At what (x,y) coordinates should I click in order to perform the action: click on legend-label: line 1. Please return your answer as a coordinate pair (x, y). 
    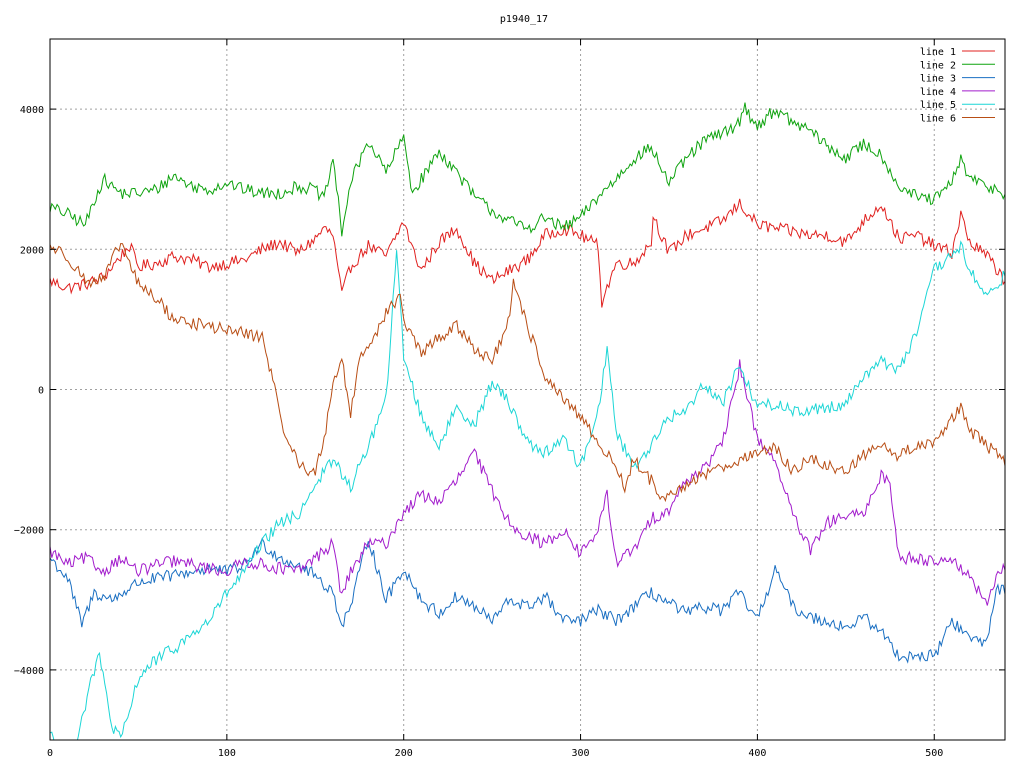
    Looking at the image, I should click on (938, 52).